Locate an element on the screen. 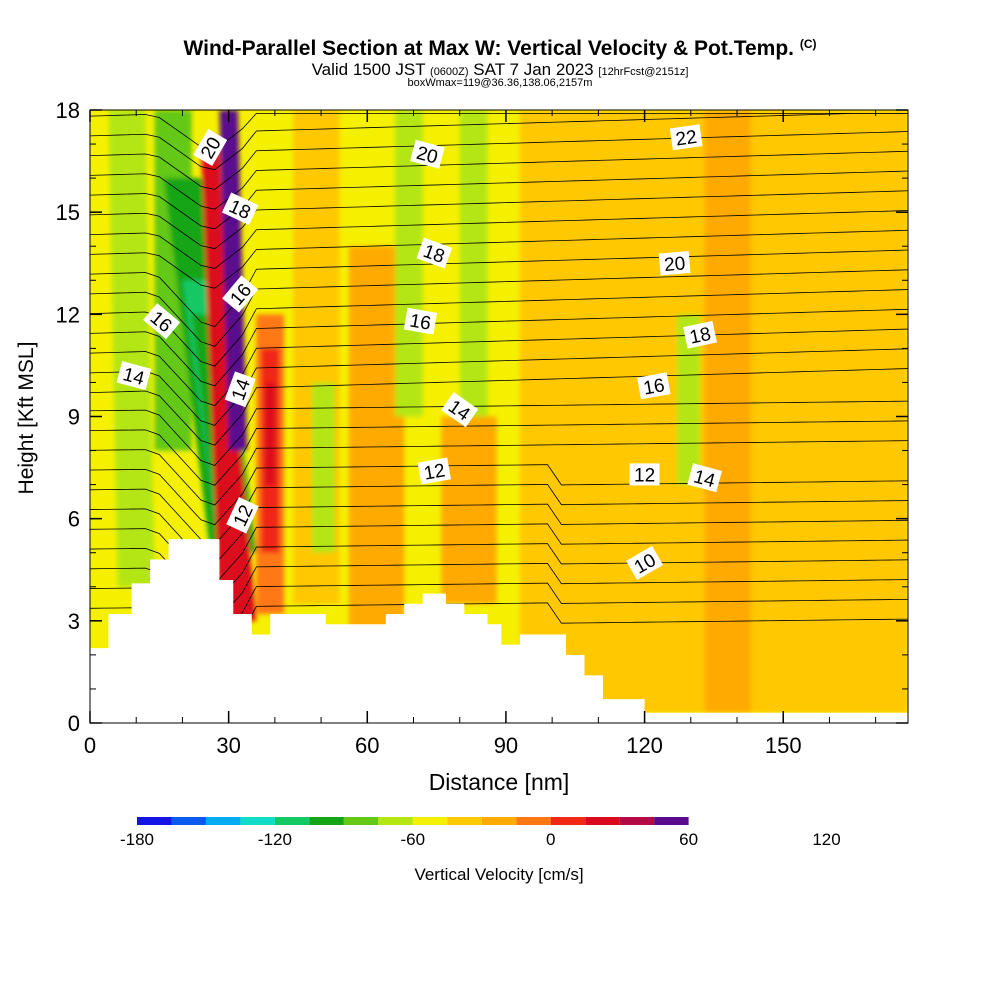  isentrope-label: 20 is located at coordinates (674, 263).